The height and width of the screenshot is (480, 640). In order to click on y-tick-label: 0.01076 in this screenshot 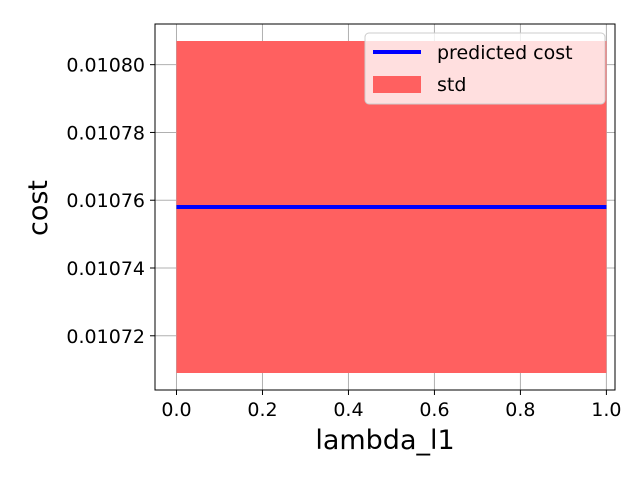, I will do `click(105, 201)`.